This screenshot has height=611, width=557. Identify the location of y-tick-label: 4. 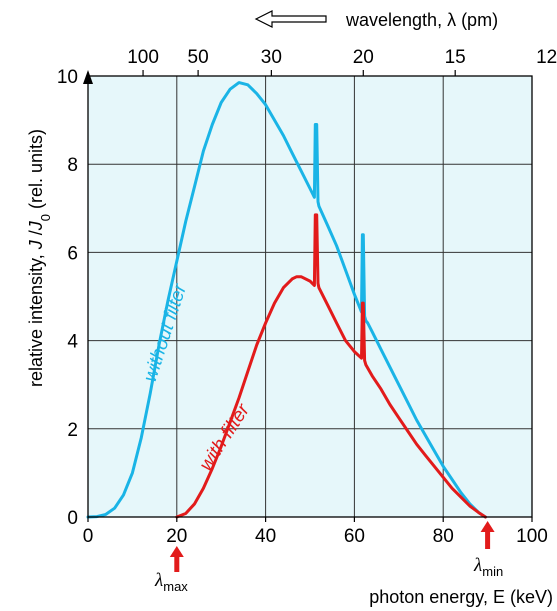
(72, 342).